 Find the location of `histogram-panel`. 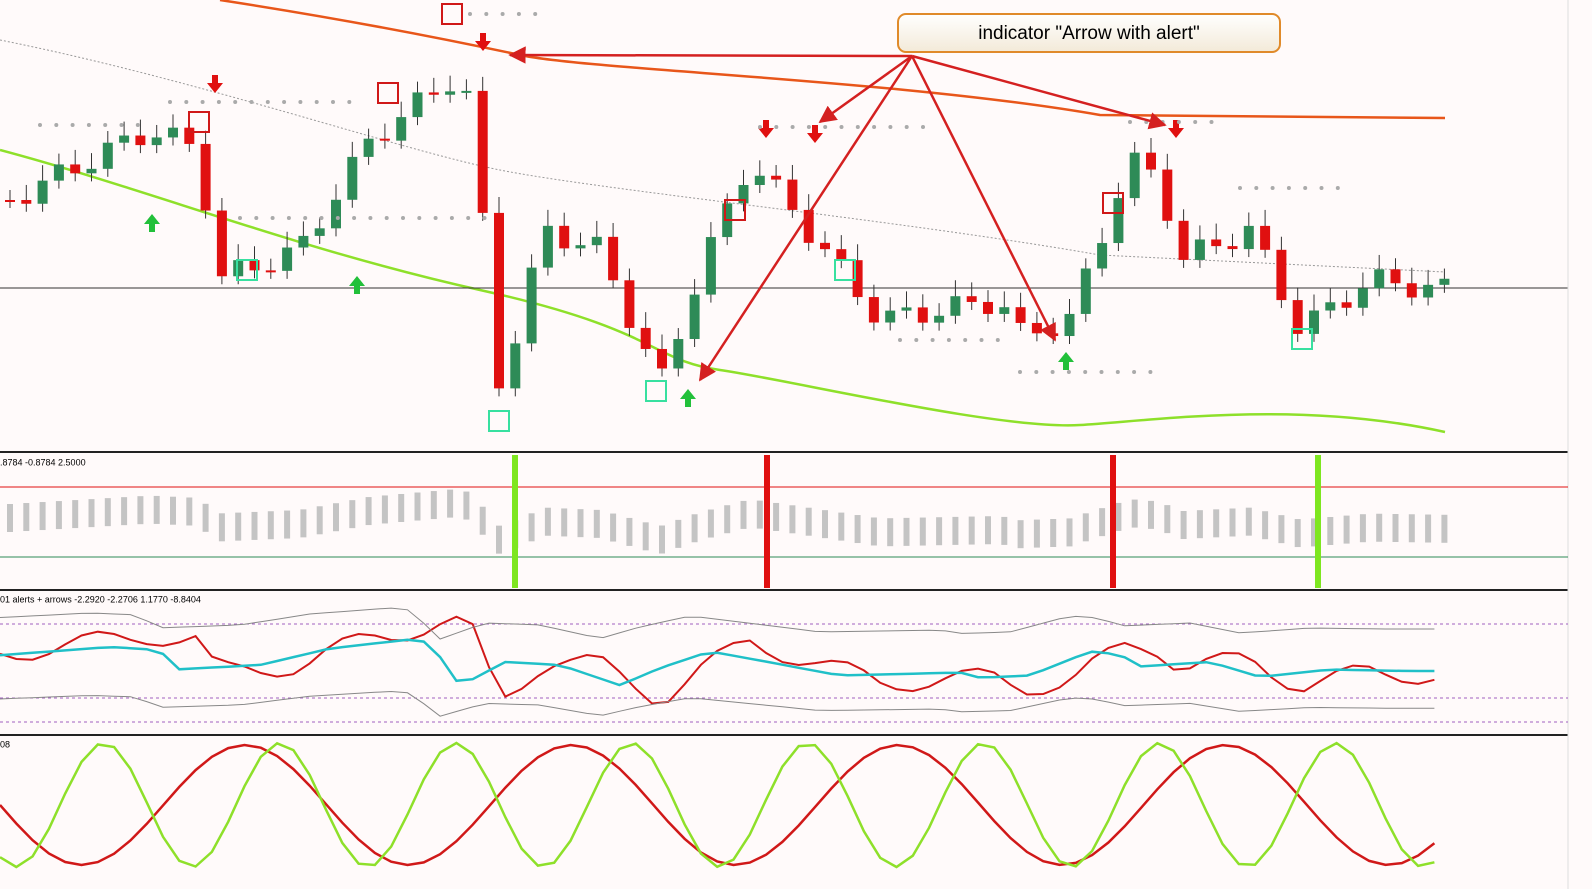

histogram-panel is located at coordinates (784, 521).